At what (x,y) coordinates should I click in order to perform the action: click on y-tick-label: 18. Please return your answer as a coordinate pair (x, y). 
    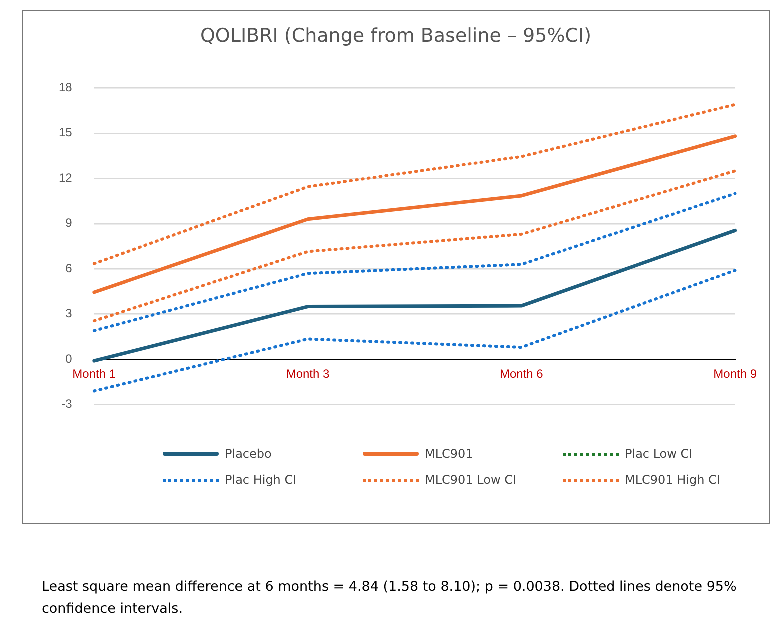
    Looking at the image, I should click on (65, 87).